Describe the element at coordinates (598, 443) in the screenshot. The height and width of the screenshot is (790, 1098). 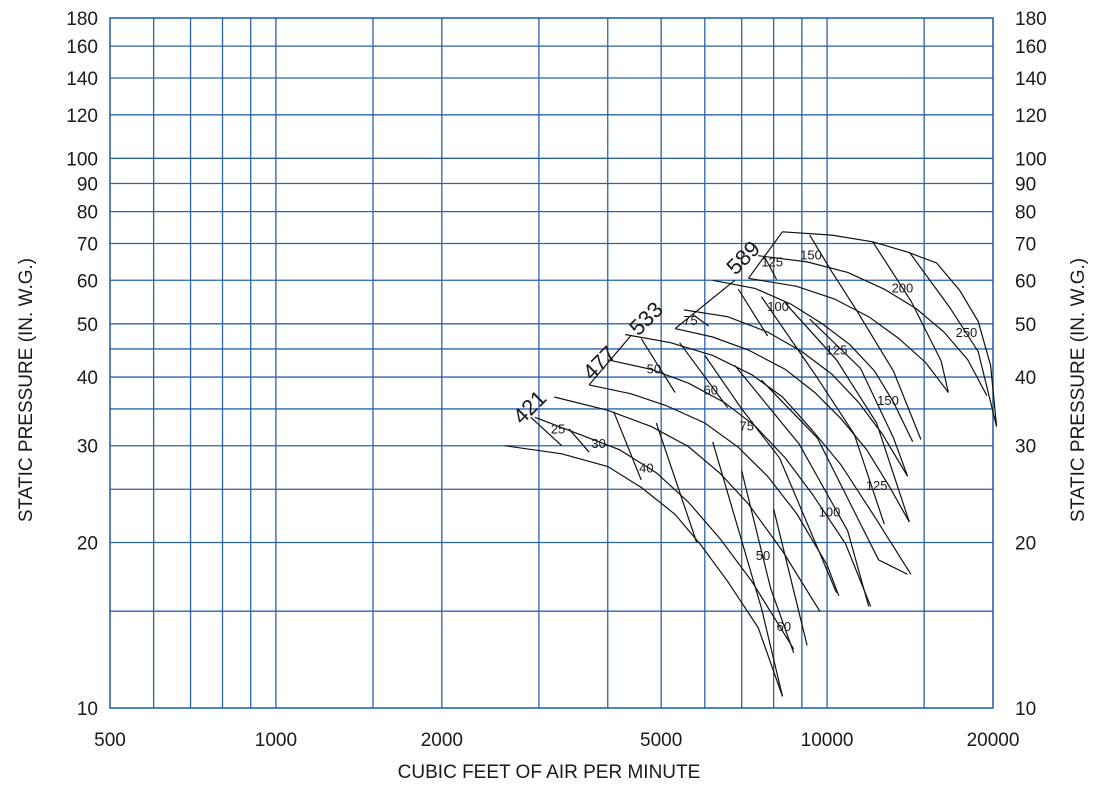
I see `horsepower-label: 30` at that location.